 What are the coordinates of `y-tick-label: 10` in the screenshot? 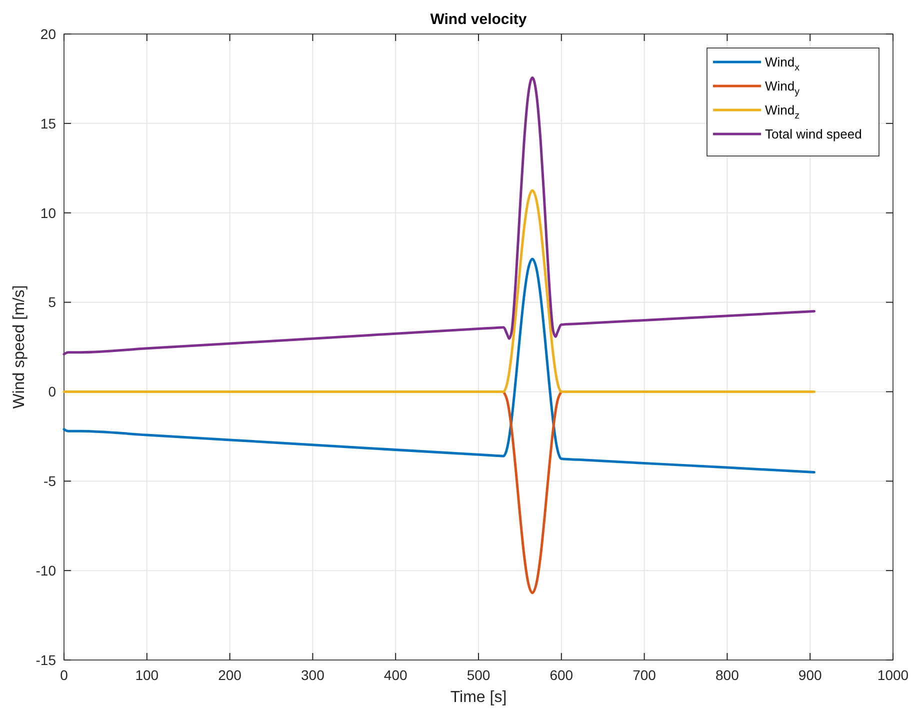 It's located at (48, 212).